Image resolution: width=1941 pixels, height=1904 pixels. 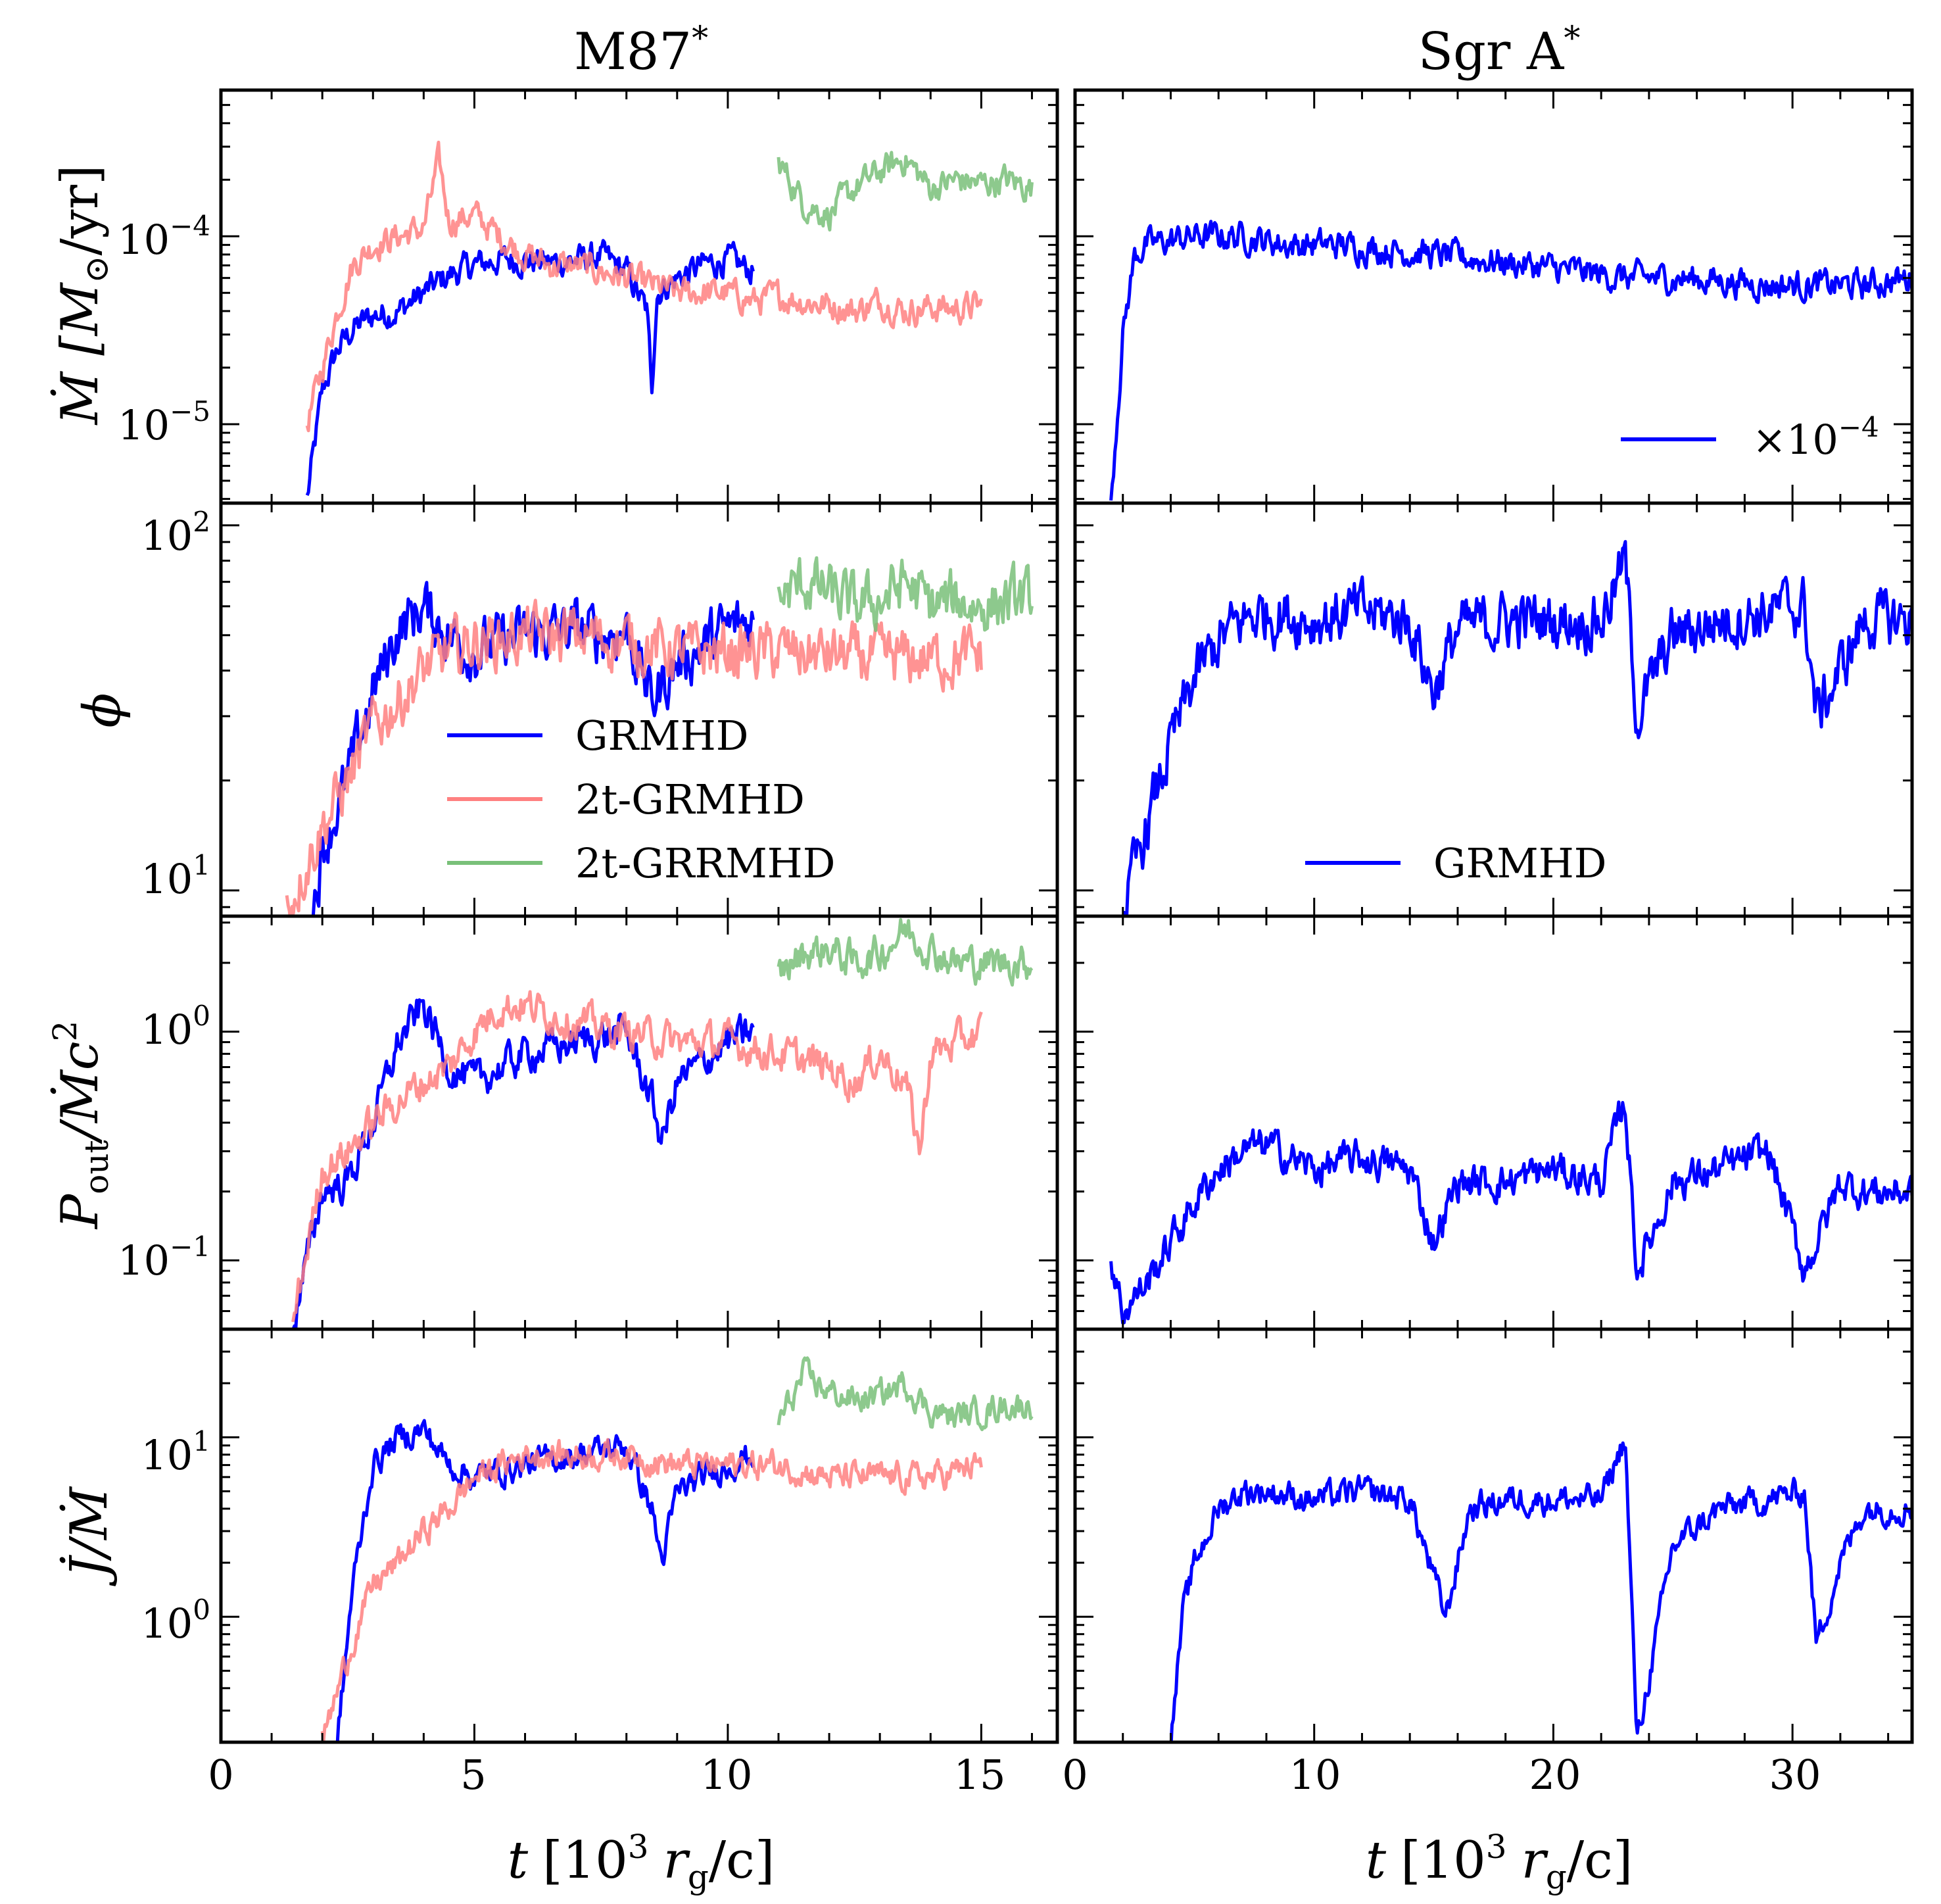 I want to click on panel-6-series, so click(x=677, y=1549).